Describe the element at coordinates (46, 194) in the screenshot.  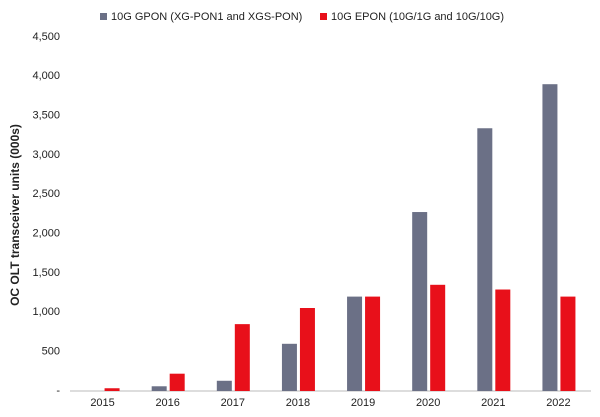
I see `y-tick-label: 2,500` at that location.